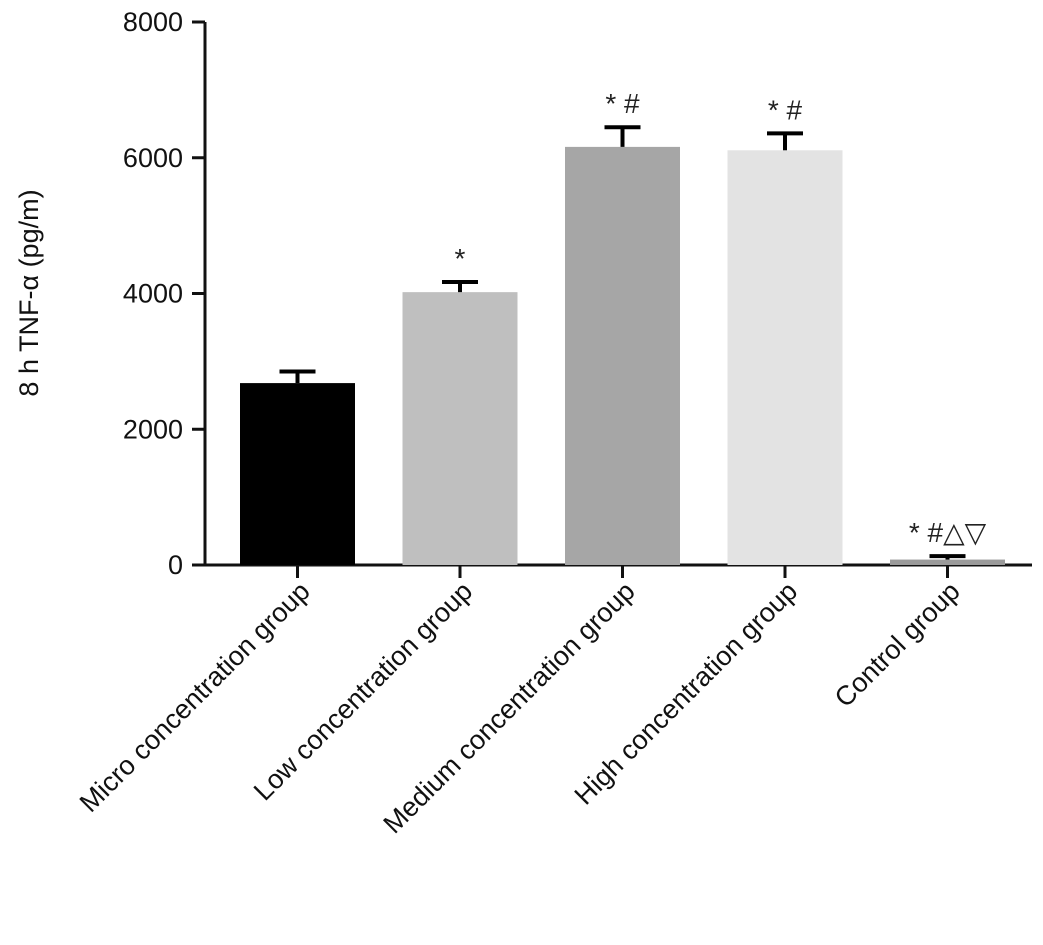 This screenshot has width=1043, height=945. What do you see at coordinates (948, 532) in the screenshot?
I see `significance-label: * #△▽` at bounding box center [948, 532].